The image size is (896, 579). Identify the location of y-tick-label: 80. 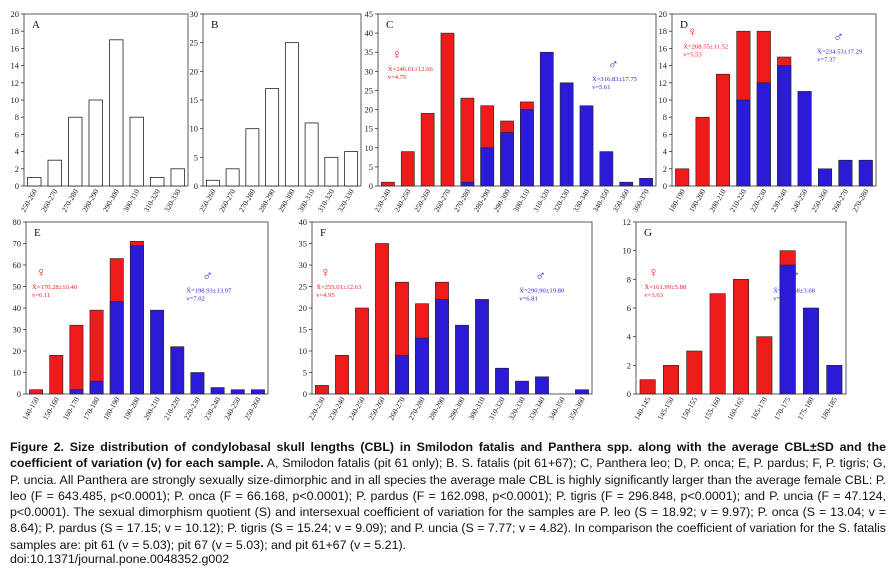
(17, 222).